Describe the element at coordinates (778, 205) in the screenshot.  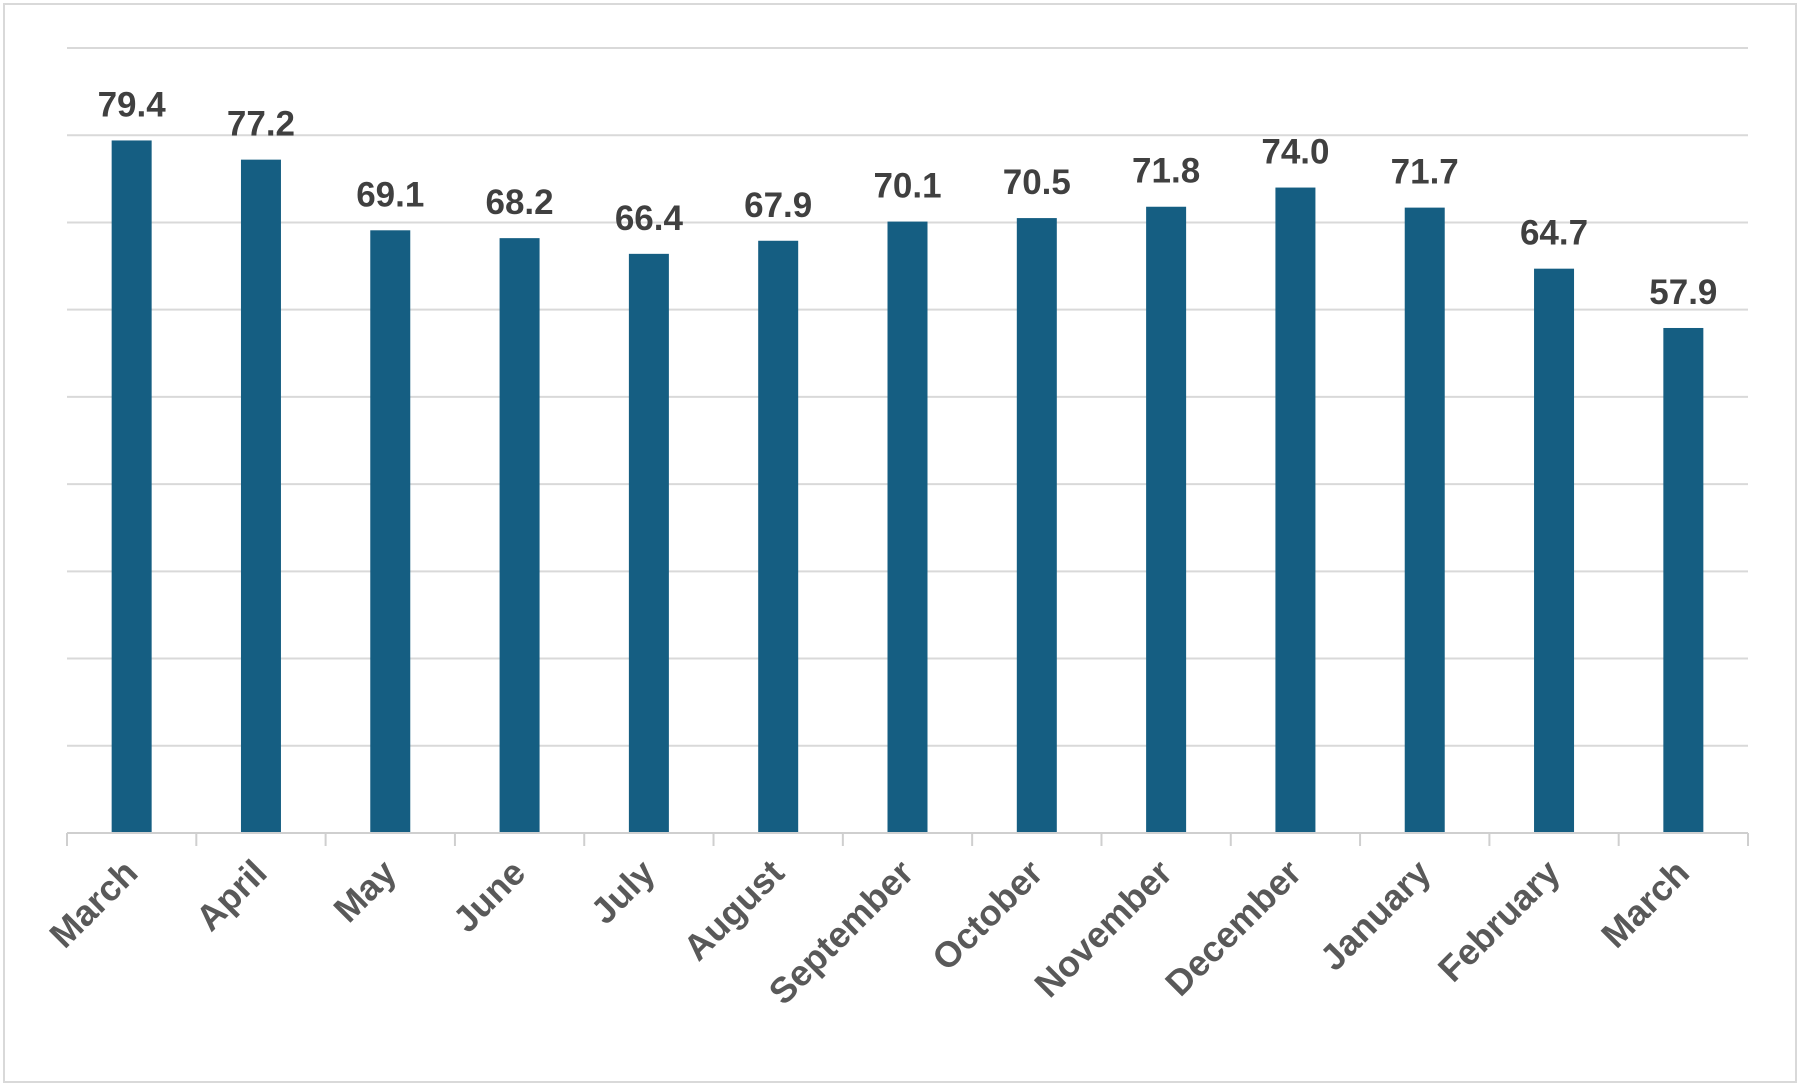
I see `data-label: 67.9` at that location.